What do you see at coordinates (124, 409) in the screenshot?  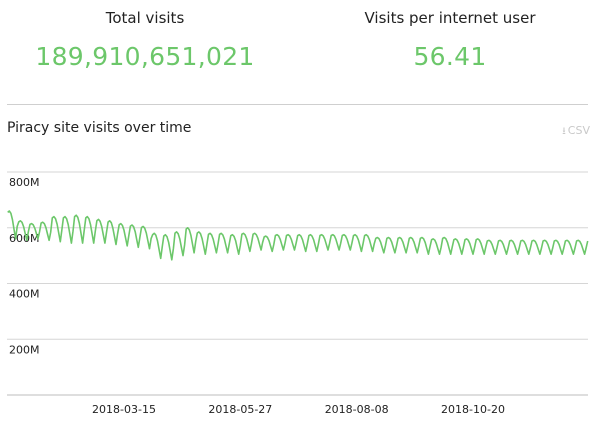 I see `x-tick-label: 2018-03-15` at bounding box center [124, 409].